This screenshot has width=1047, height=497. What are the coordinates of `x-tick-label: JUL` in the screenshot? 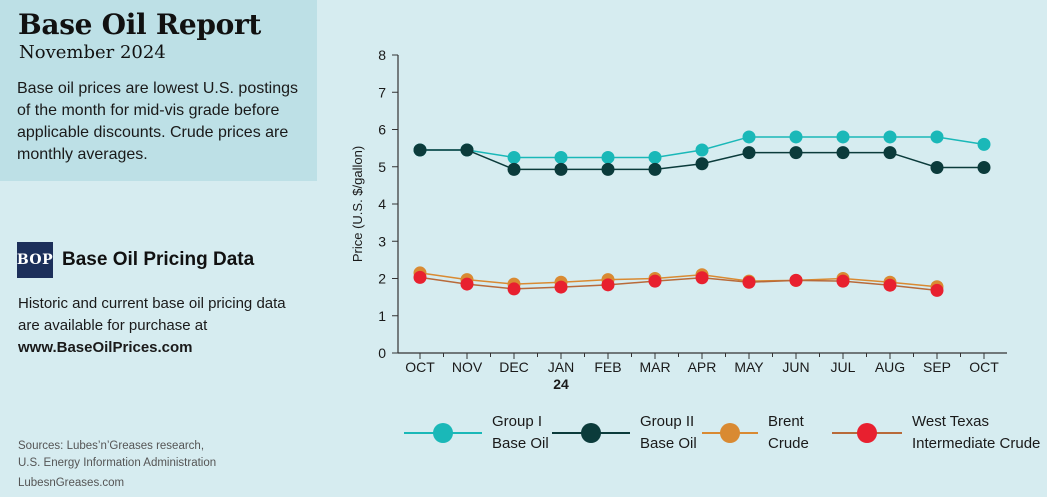 It's located at (843, 367).